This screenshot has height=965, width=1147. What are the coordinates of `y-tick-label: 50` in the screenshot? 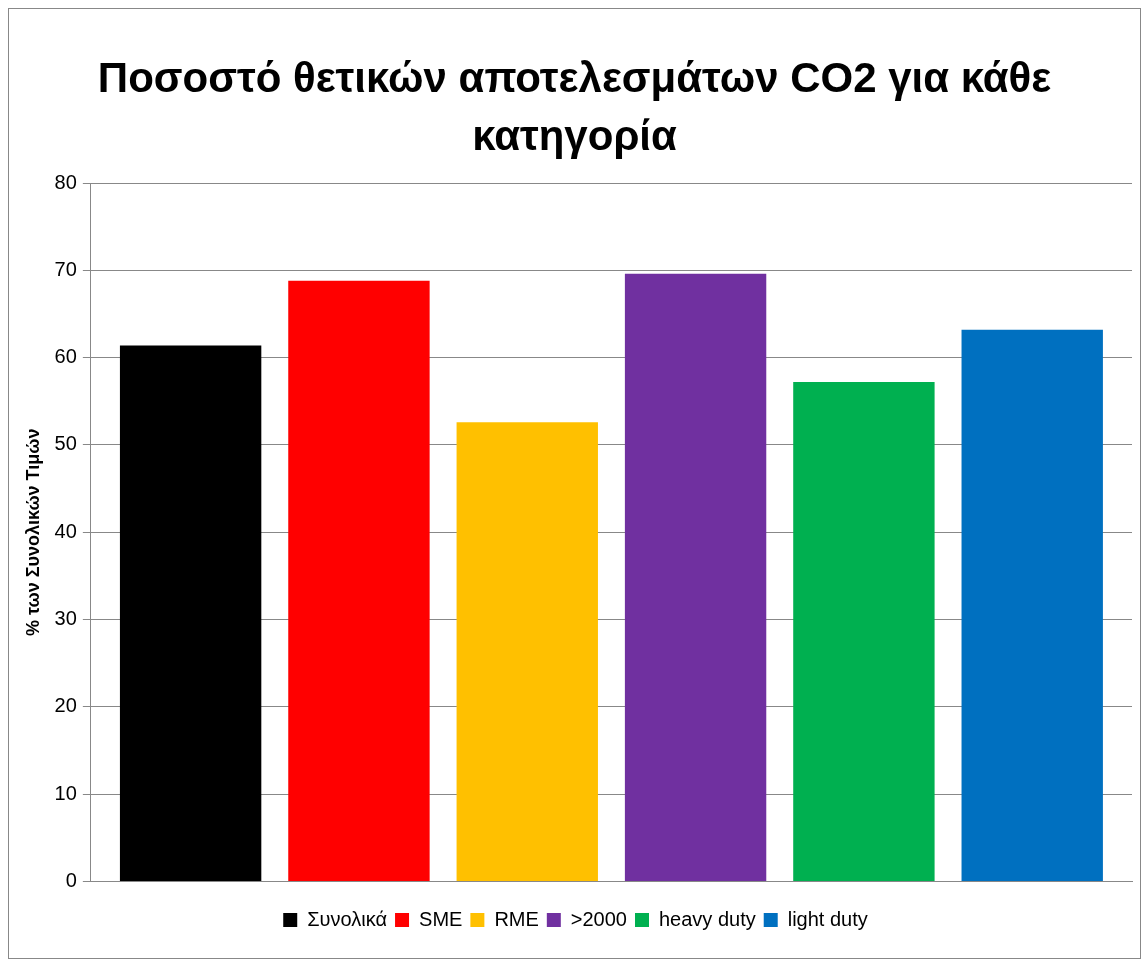 It's located at (65, 443).